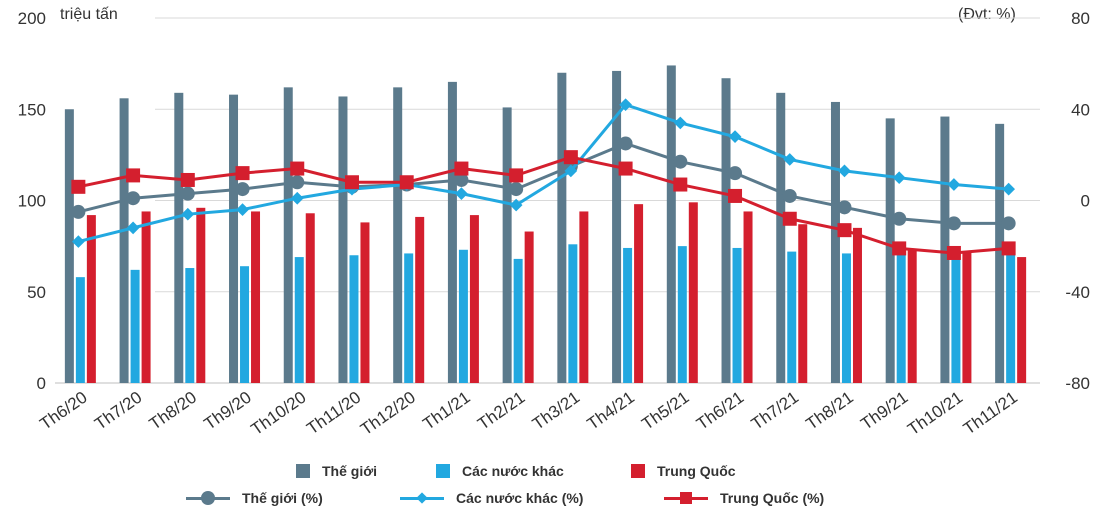 The image size is (1097, 511). What do you see at coordinates (228, 411) in the screenshot?
I see `category-label-3: Th9/20` at bounding box center [228, 411].